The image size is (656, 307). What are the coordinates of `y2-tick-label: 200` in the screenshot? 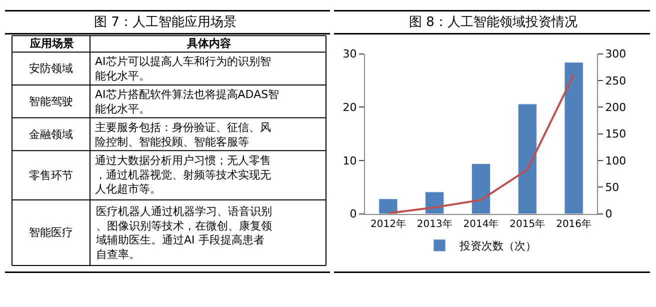 It's located at (615, 107).